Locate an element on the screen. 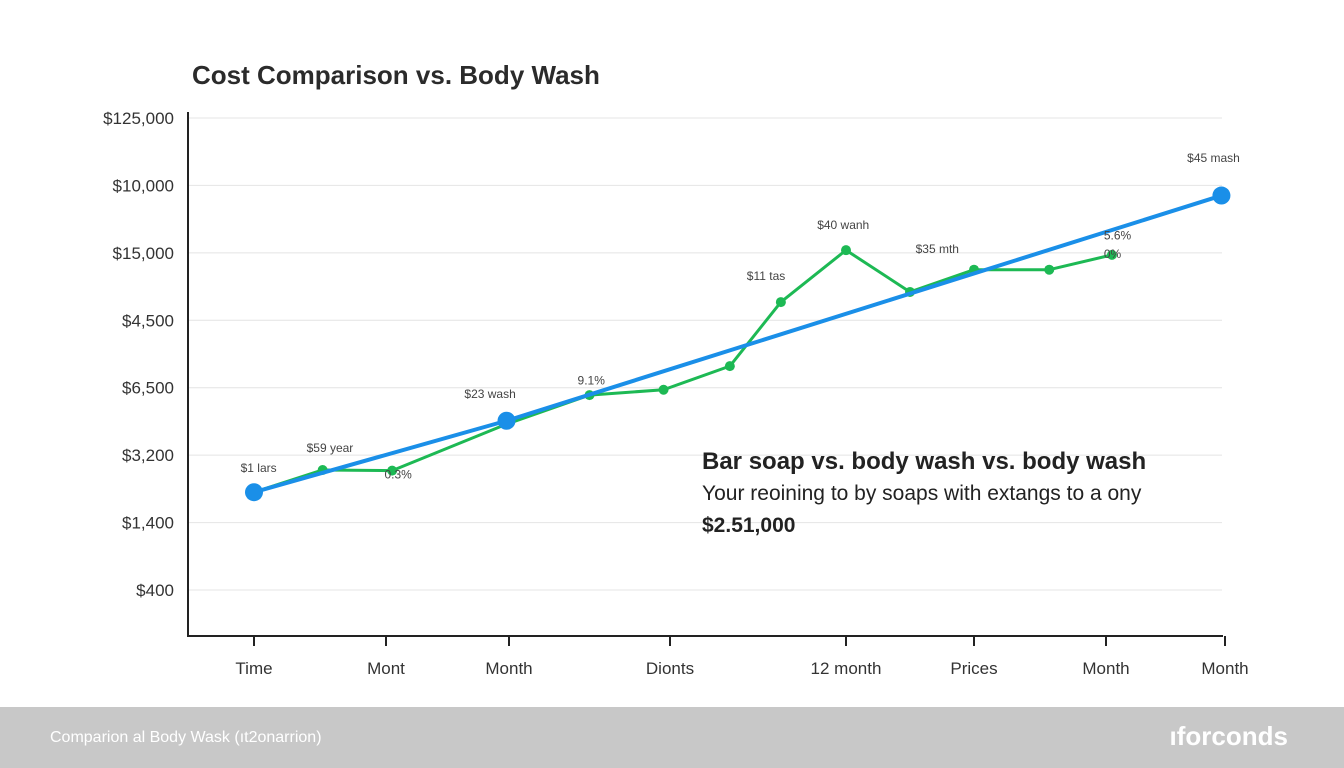  data-label: $23 wash is located at coordinates (489, 394).